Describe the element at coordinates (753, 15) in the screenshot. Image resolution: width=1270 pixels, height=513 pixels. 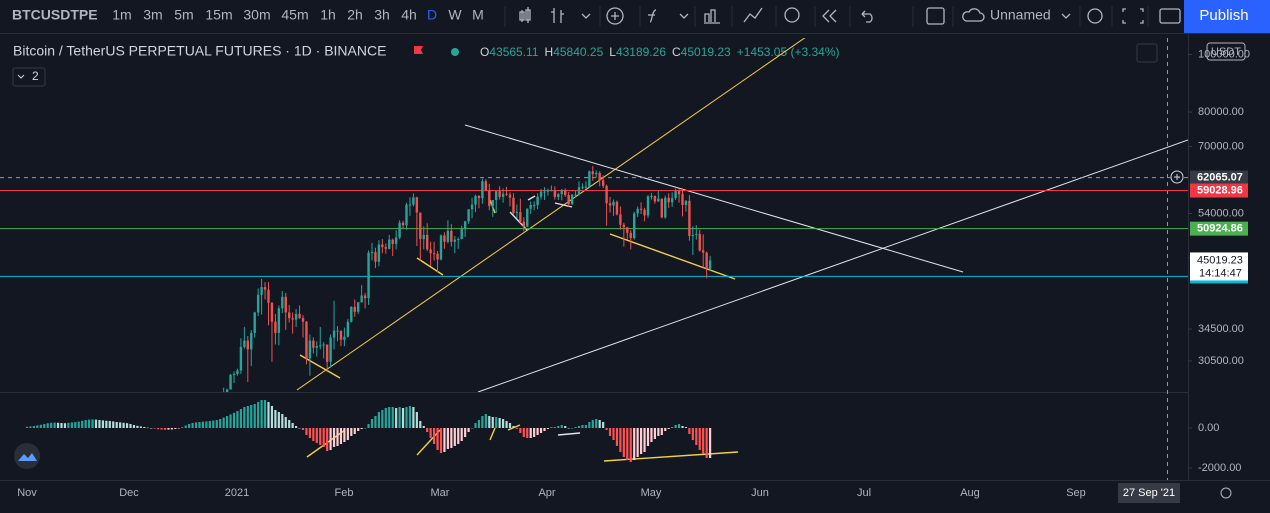
I see `compare-icon` at that location.